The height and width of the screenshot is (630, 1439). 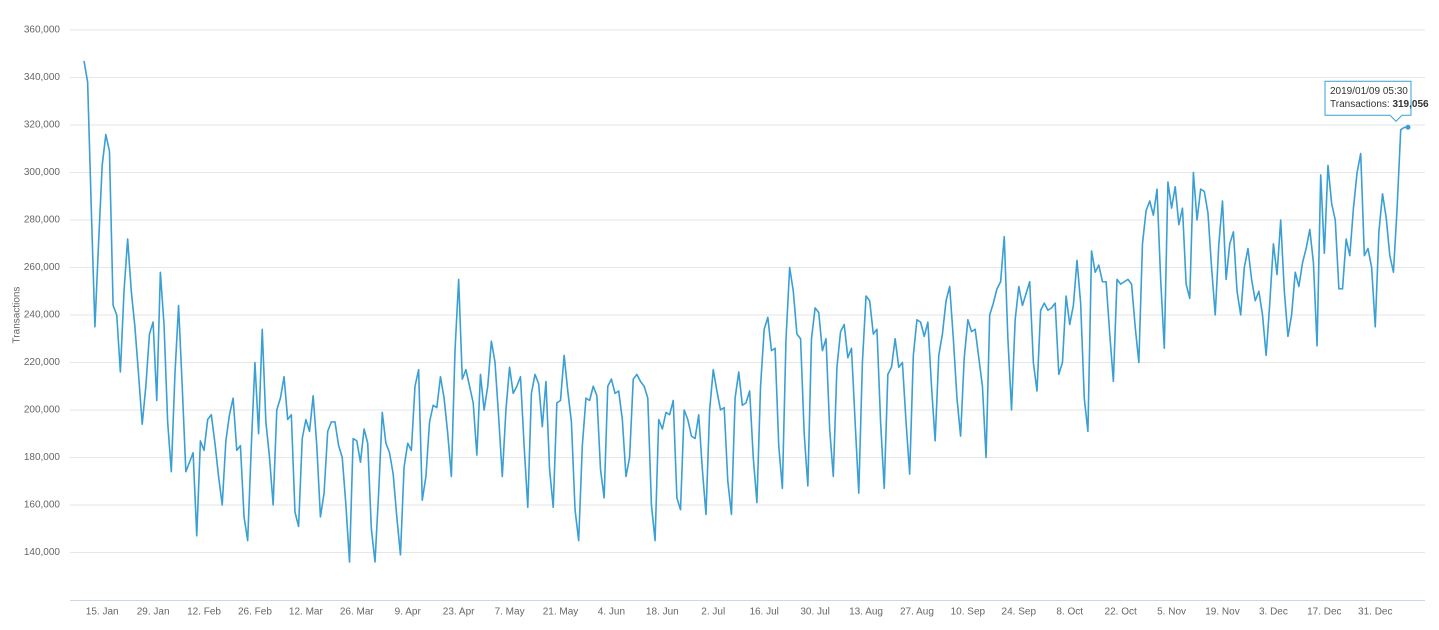 What do you see at coordinates (1369, 91) in the screenshot?
I see `tooltip-title: 2019/01/09 05:30` at bounding box center [1369, 91].